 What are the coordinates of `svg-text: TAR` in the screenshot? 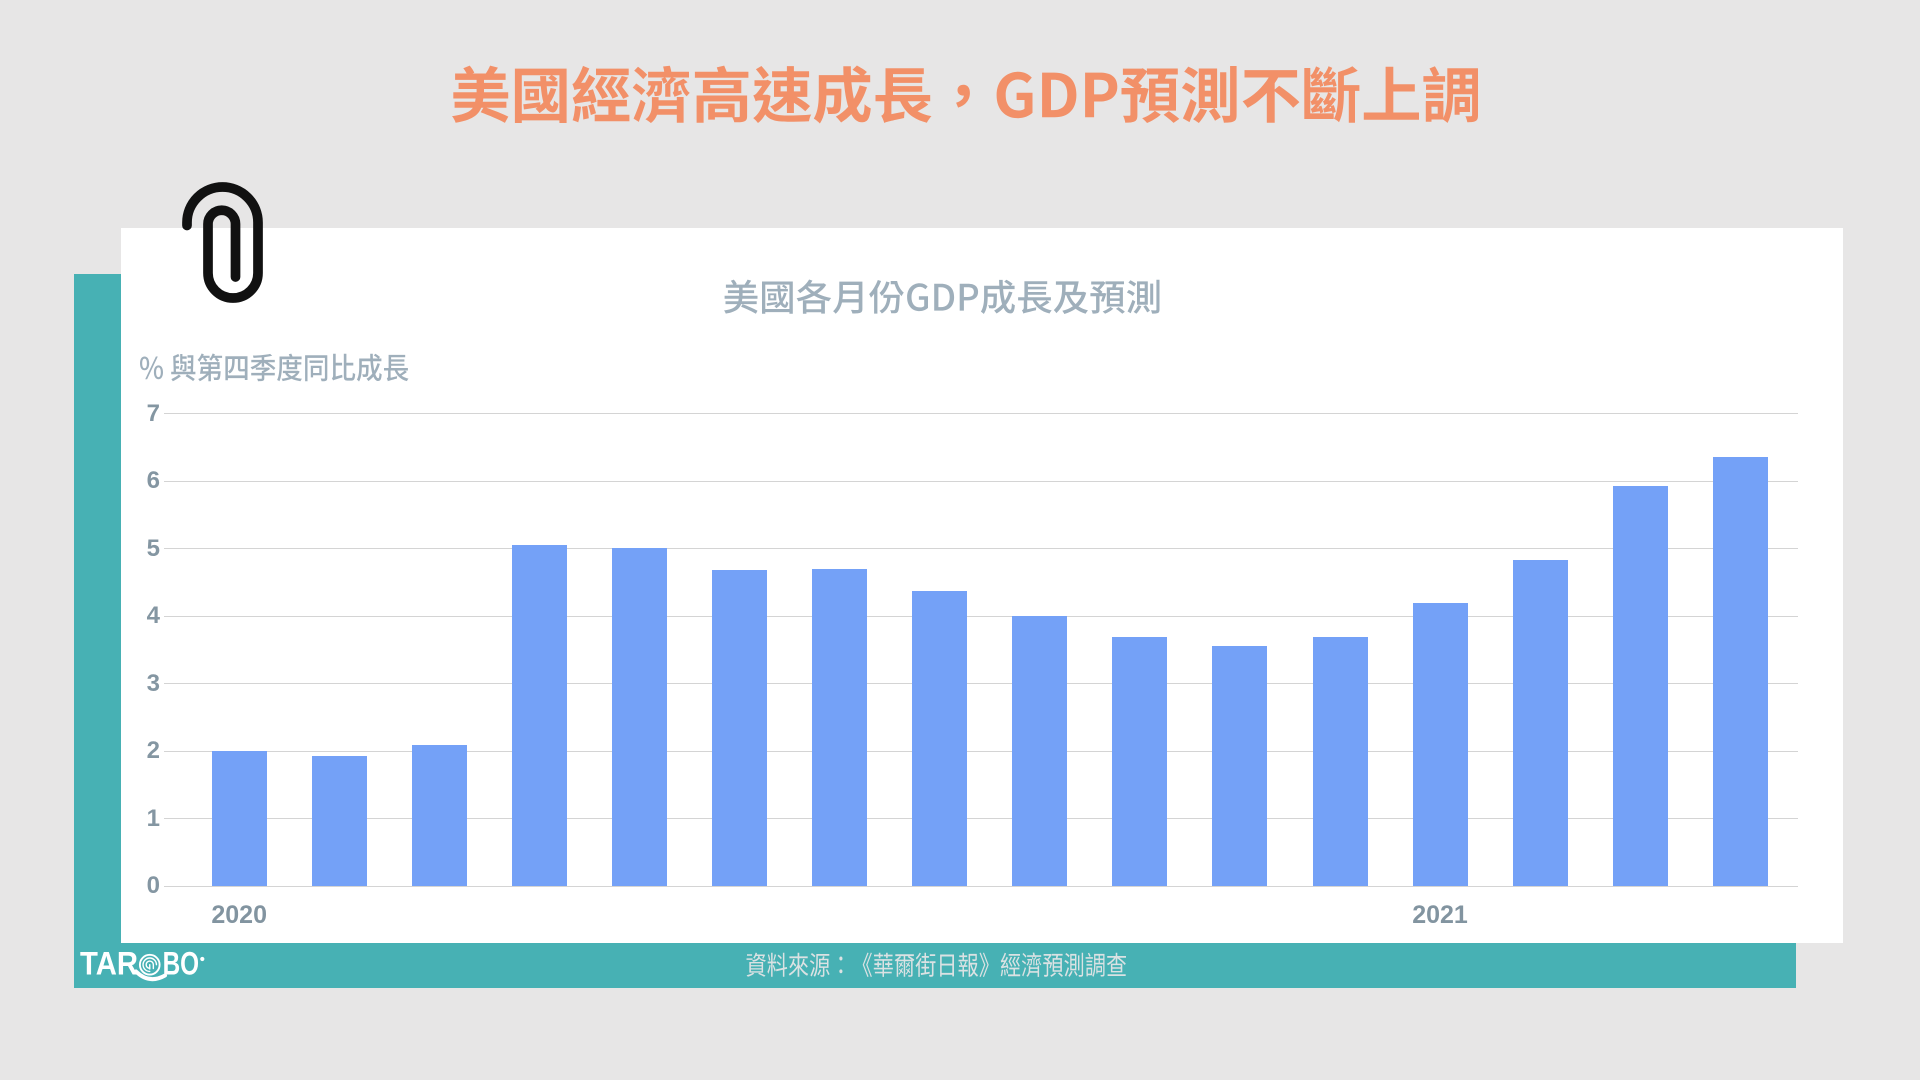 It's located at (109, 964).